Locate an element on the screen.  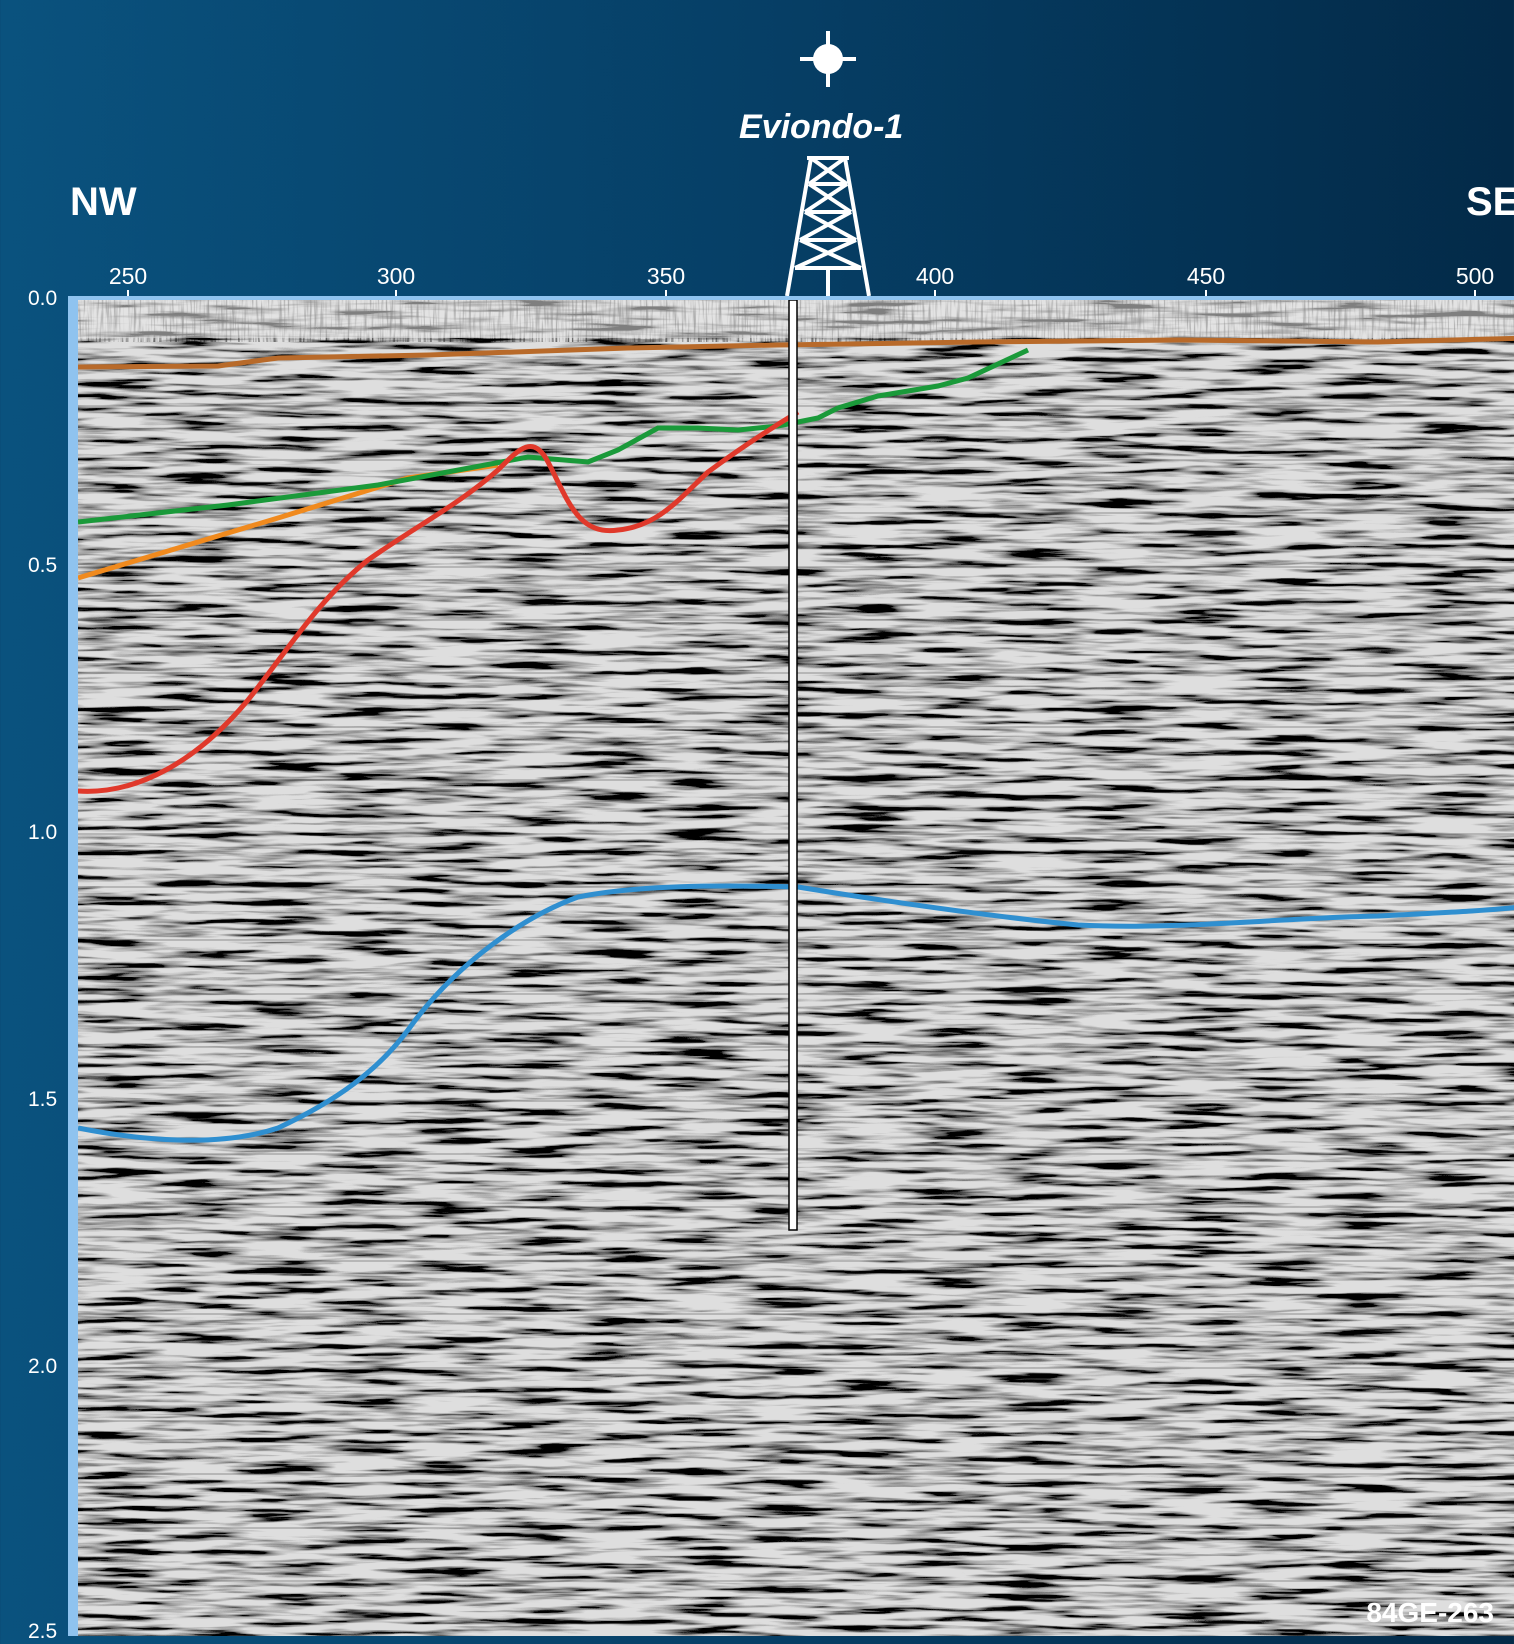
well-path is located at coordinates (793, 765).